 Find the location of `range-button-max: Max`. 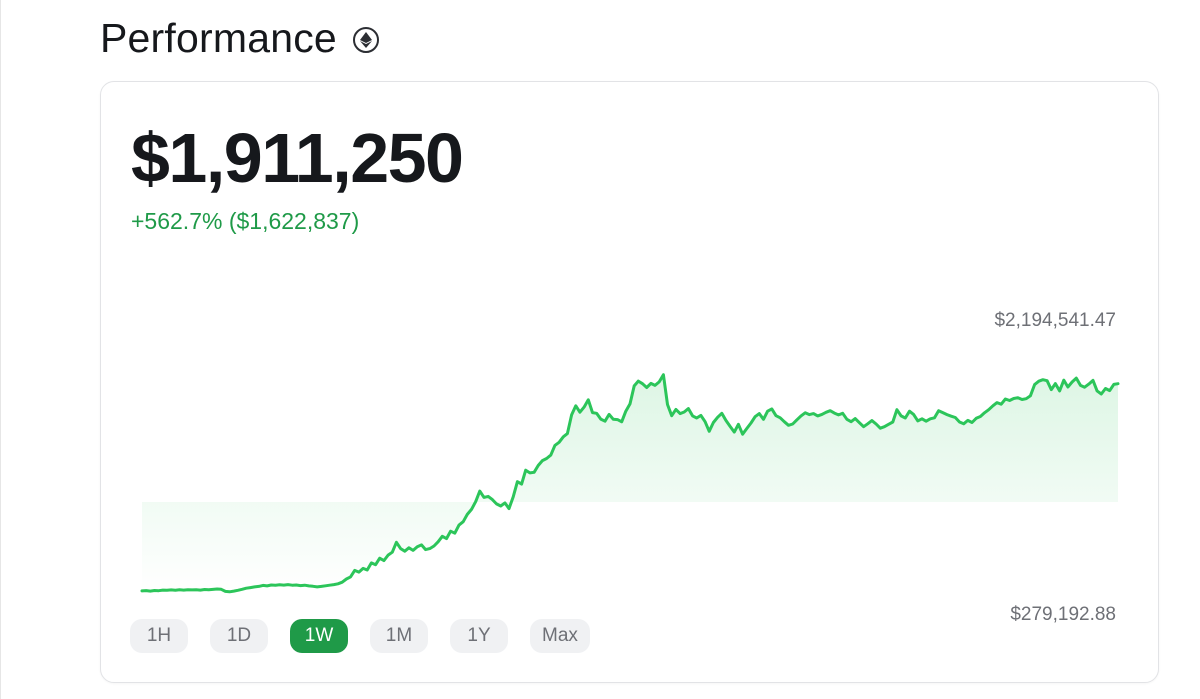

range-button-max: Max is located at coordinates (560, 636).